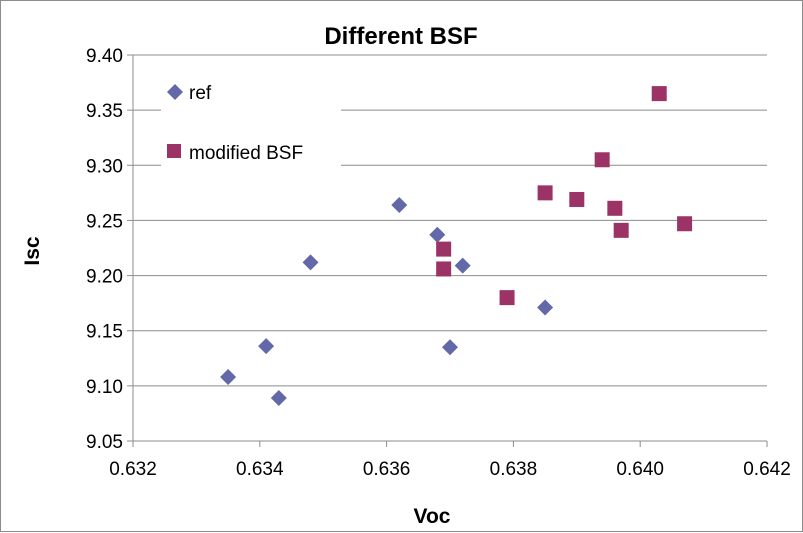 The width and height of the screenshot is (803, 533). What do you see at coordinates (514, 469) in the screenshot?
I see `x-tick-label: 0.638` at bounding box center [514, 469].